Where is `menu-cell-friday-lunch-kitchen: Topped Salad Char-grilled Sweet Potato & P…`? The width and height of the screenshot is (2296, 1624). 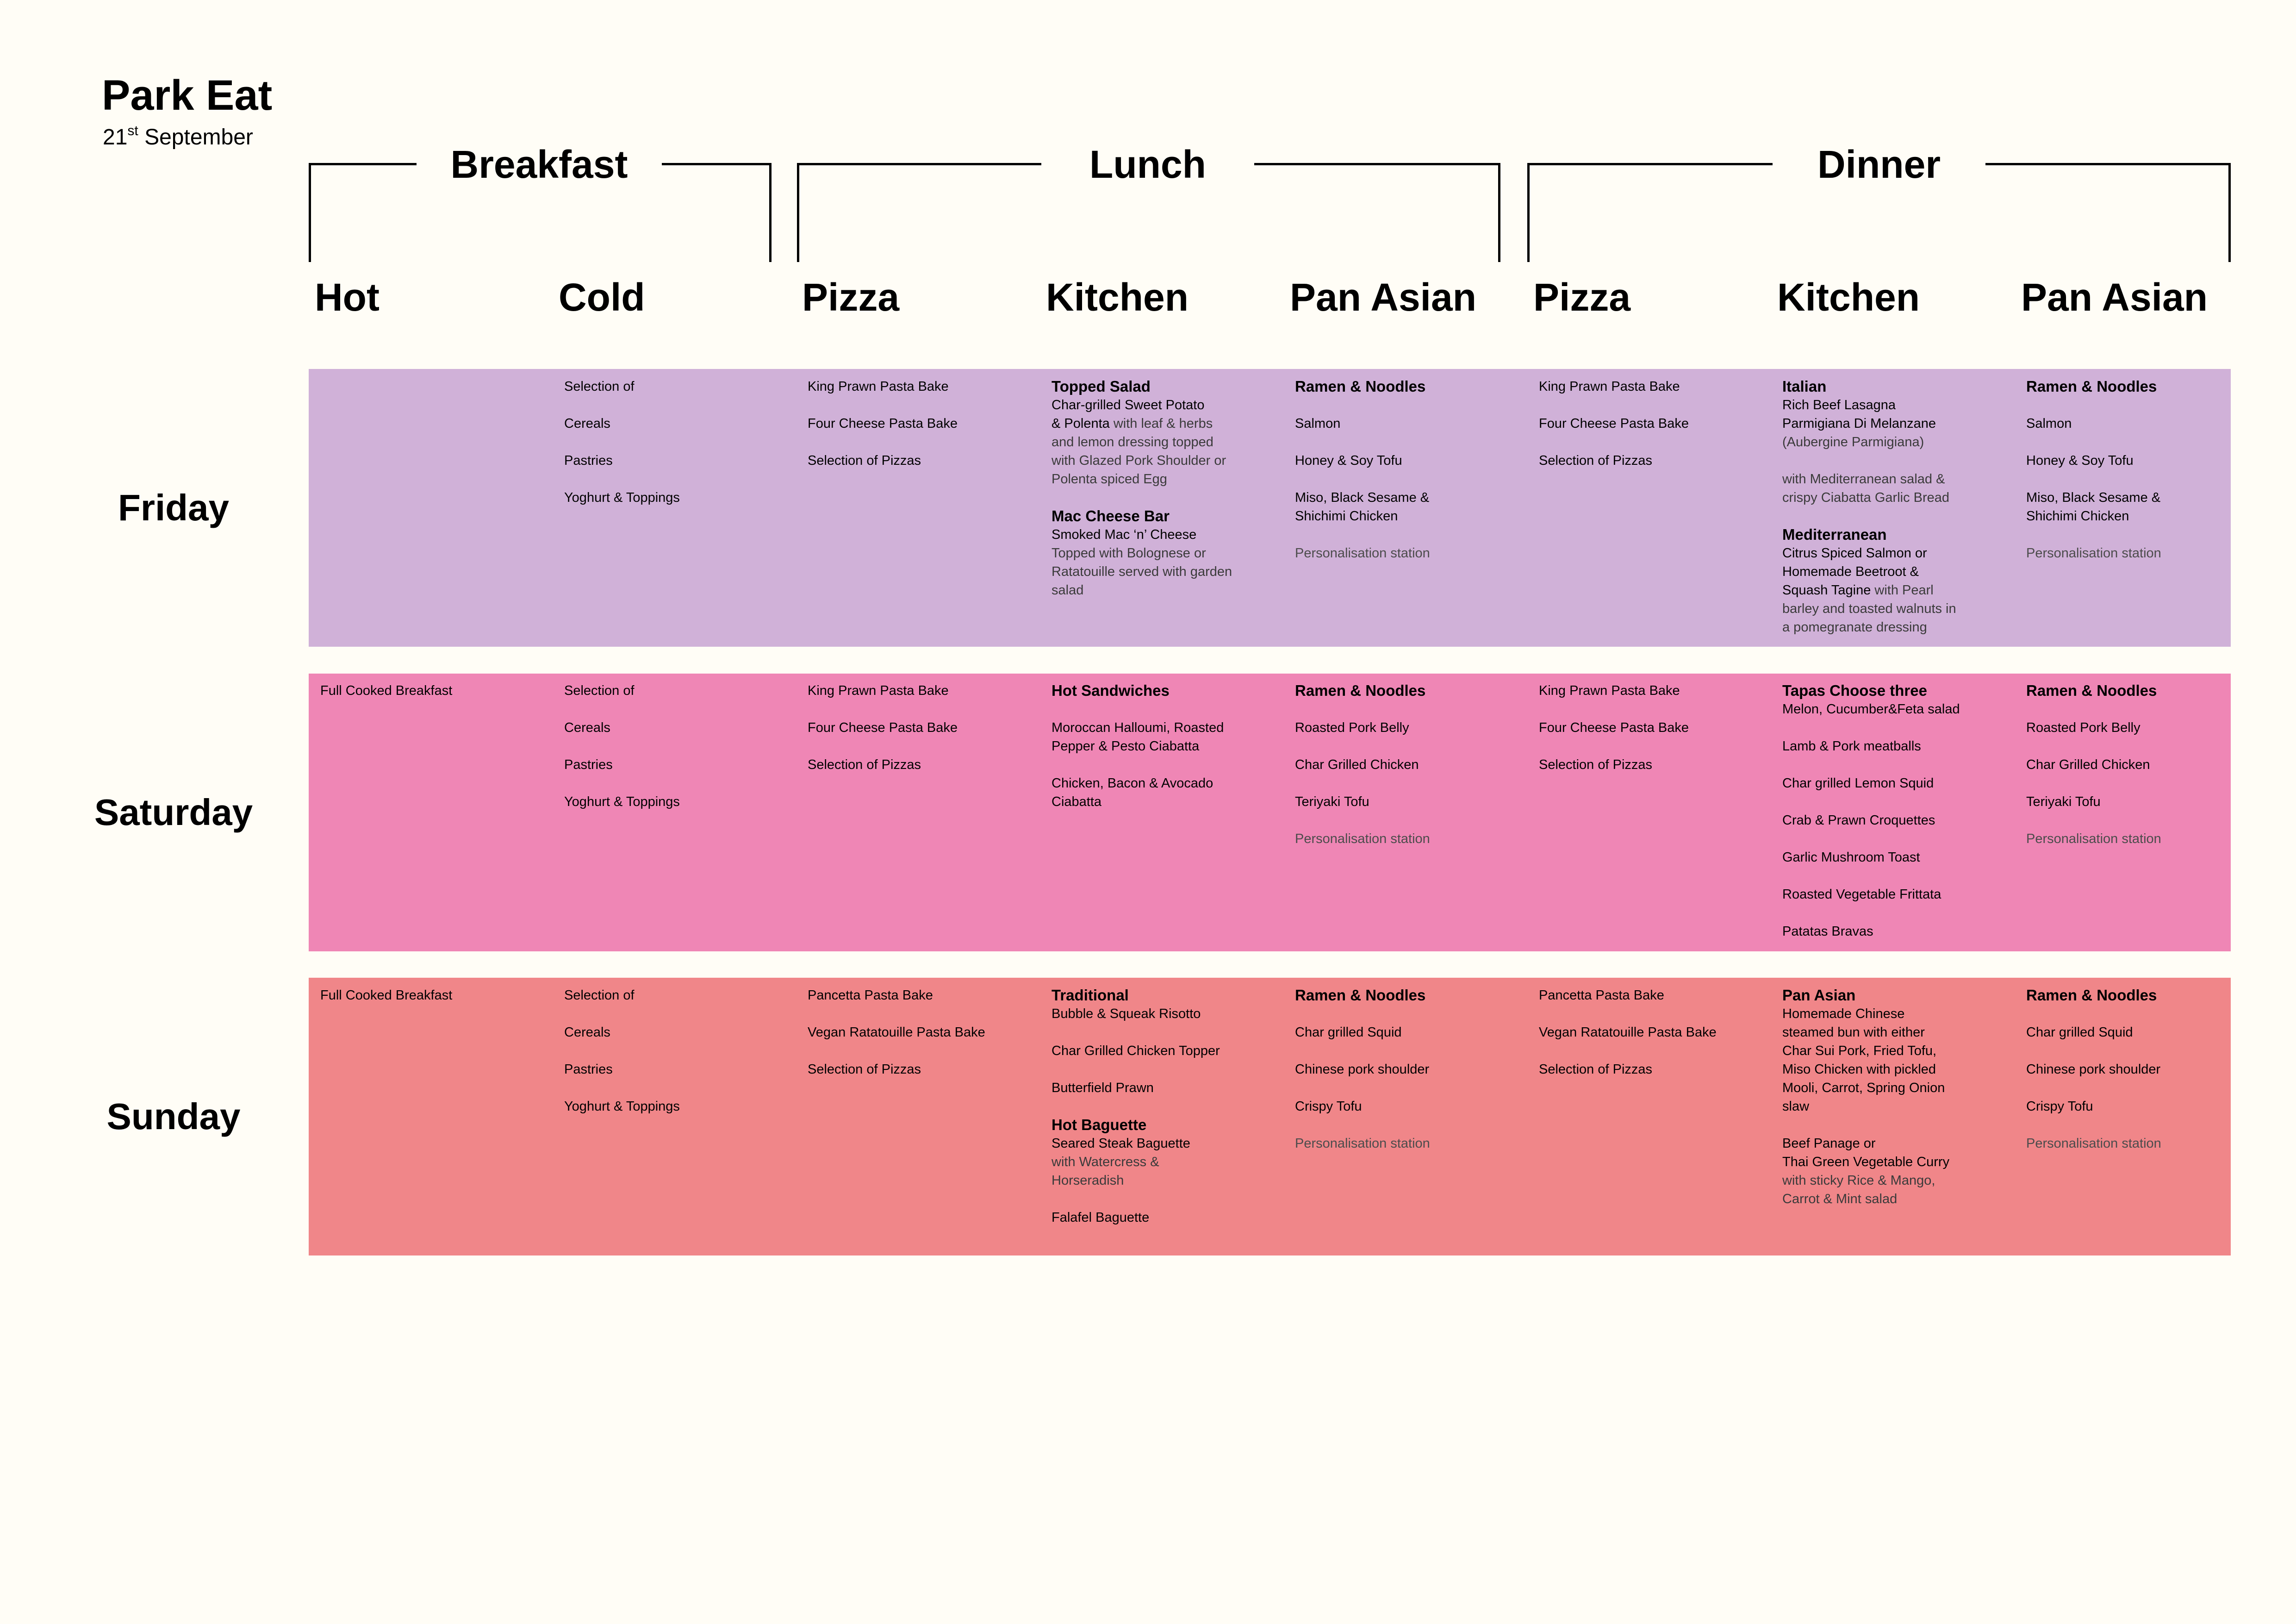
menu-cell-friday-lunch-kitchen: Topped Salad Char-grilled Sweet Potato & P… is located at coordinates (1165, 488).